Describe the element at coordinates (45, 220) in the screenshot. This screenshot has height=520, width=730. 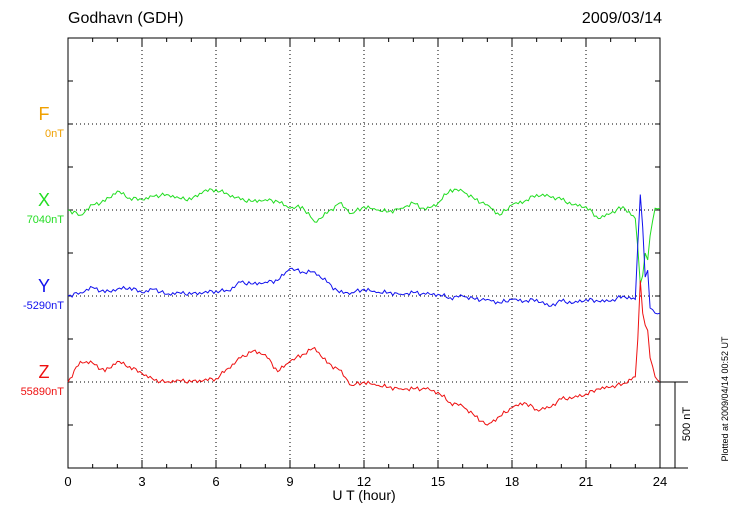
I see `component-x-baseline: 7040nT` at that location.